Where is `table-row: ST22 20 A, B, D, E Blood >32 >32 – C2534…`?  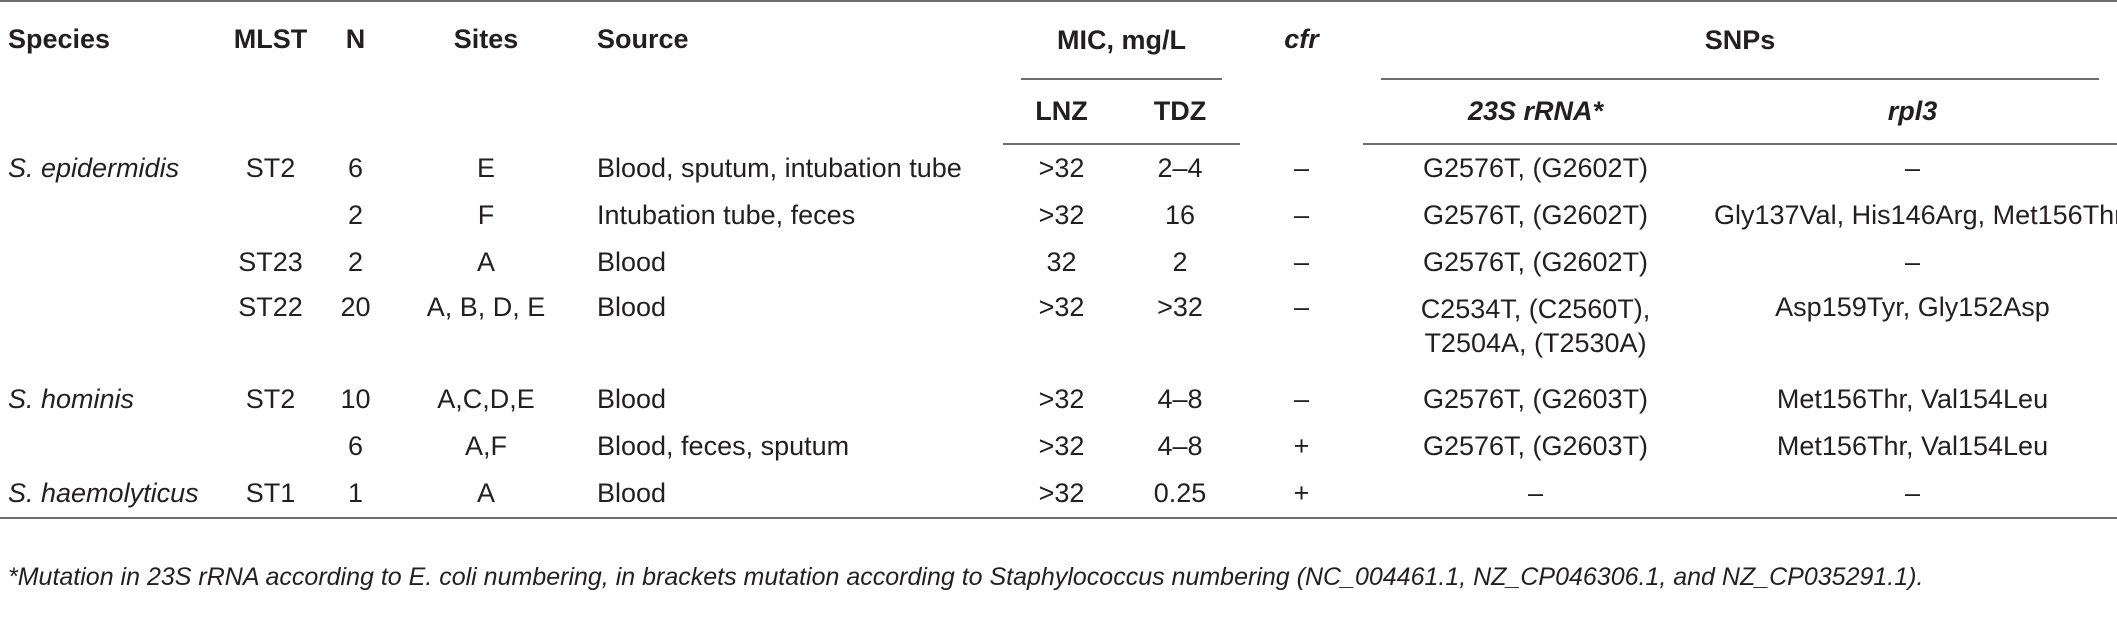 table-row: ST22 20 A, B, D, E Blood >32 >32 – C2534… is located at coordinates (1058, 331).